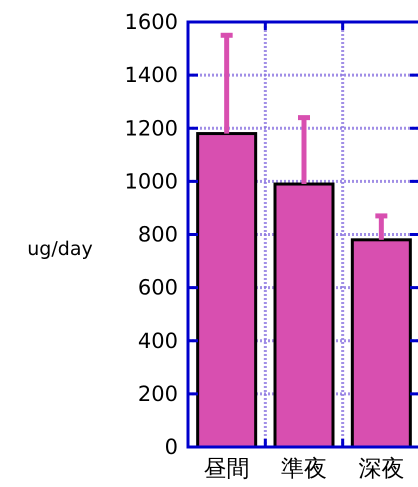 The width and height of the screenshot is (418, 487). I want to click on y-tick-label: 1600, so click(151, 22).